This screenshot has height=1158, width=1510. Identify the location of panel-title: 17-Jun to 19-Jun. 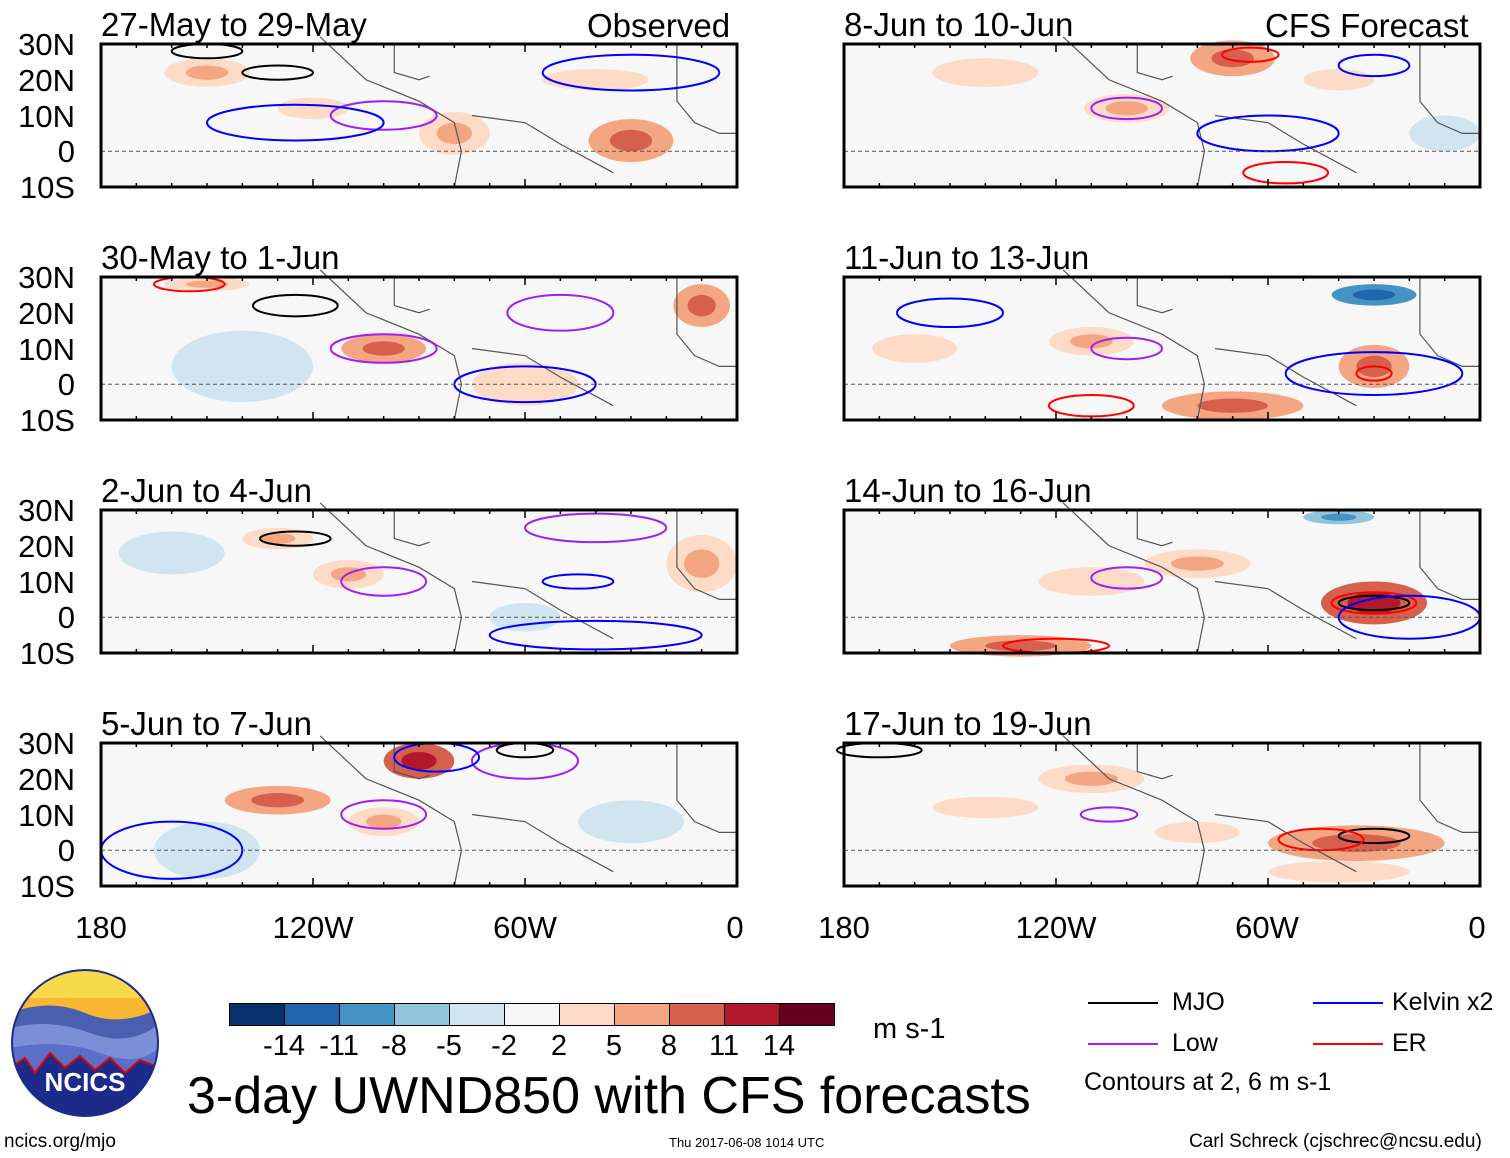
(968, 723).